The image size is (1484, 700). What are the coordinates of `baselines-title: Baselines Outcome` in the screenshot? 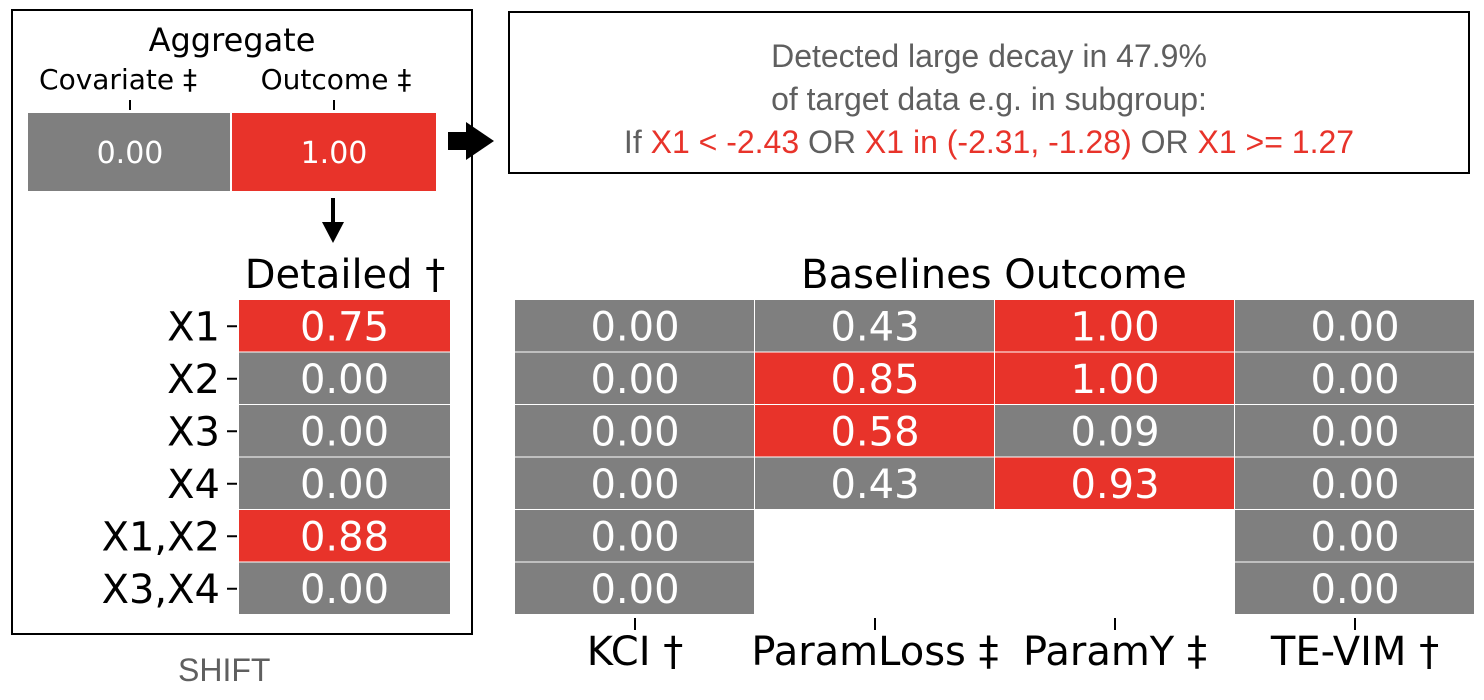 It's located at (994, 275).